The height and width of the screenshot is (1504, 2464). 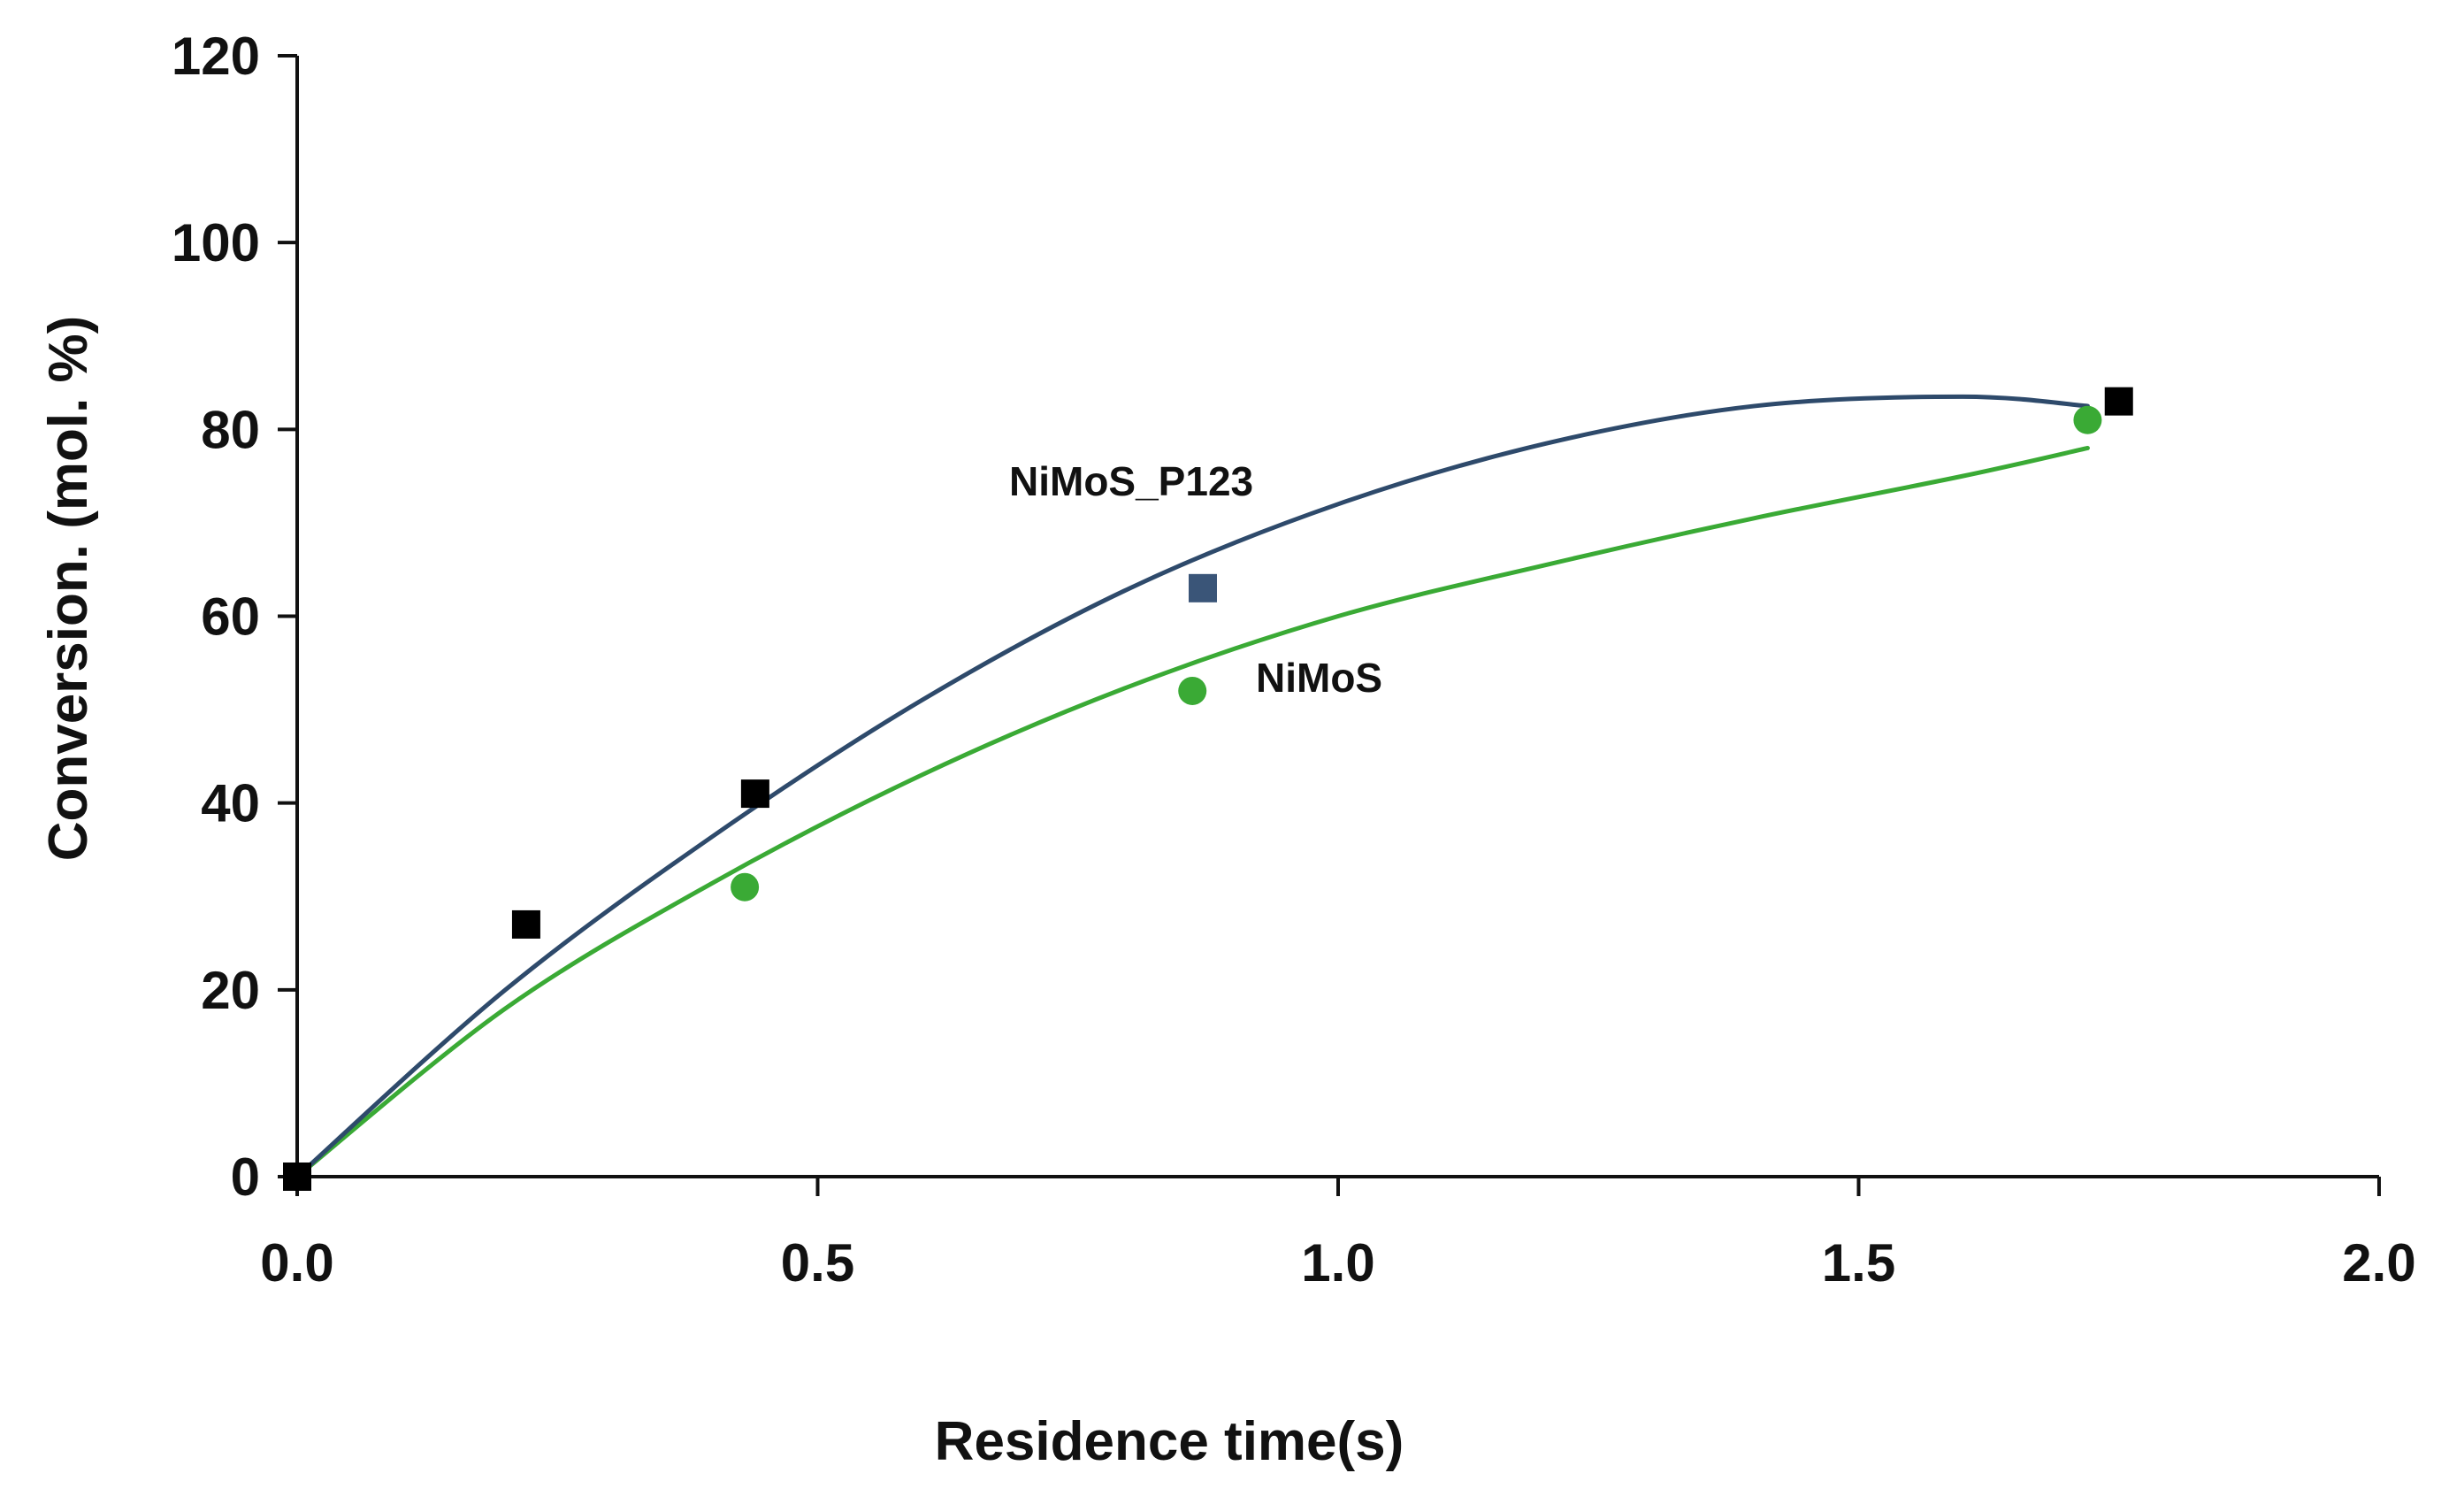 What do you see at coordinates (68, 589) in the screenshot?
I see `y-axis-title: Conversion. (mol. %)` at bounding box center [68, 589].